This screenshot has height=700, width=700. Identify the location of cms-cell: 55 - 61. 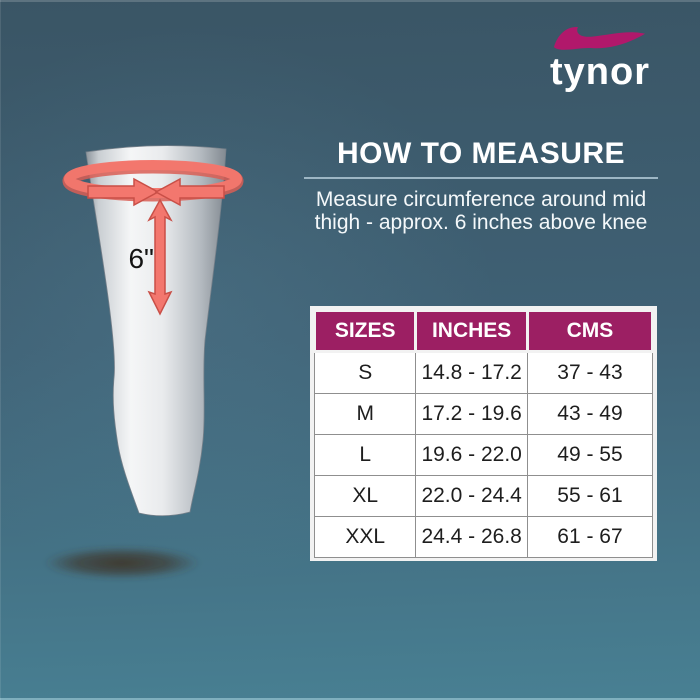
(590, 496).